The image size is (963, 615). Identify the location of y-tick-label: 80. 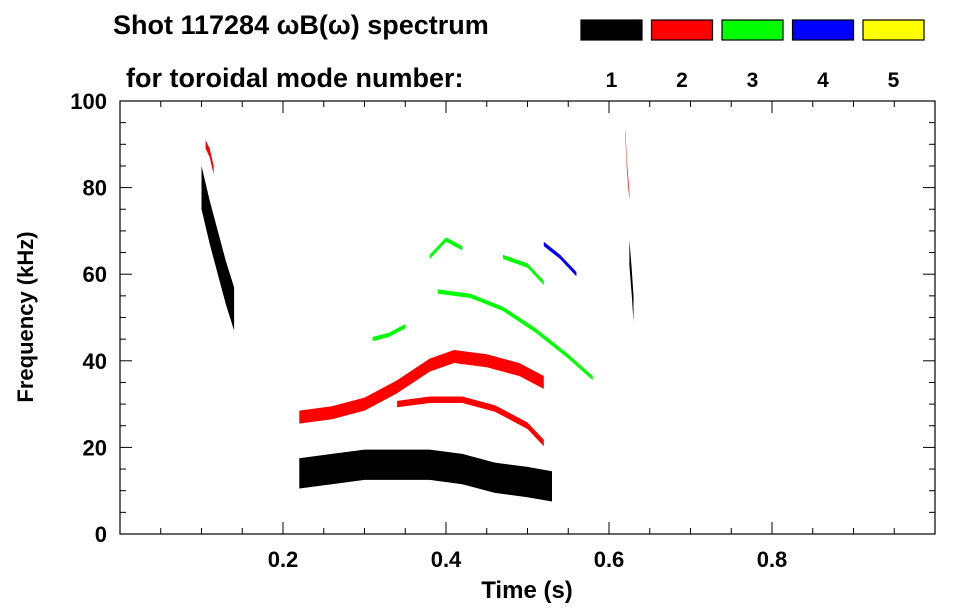
(95, 188).